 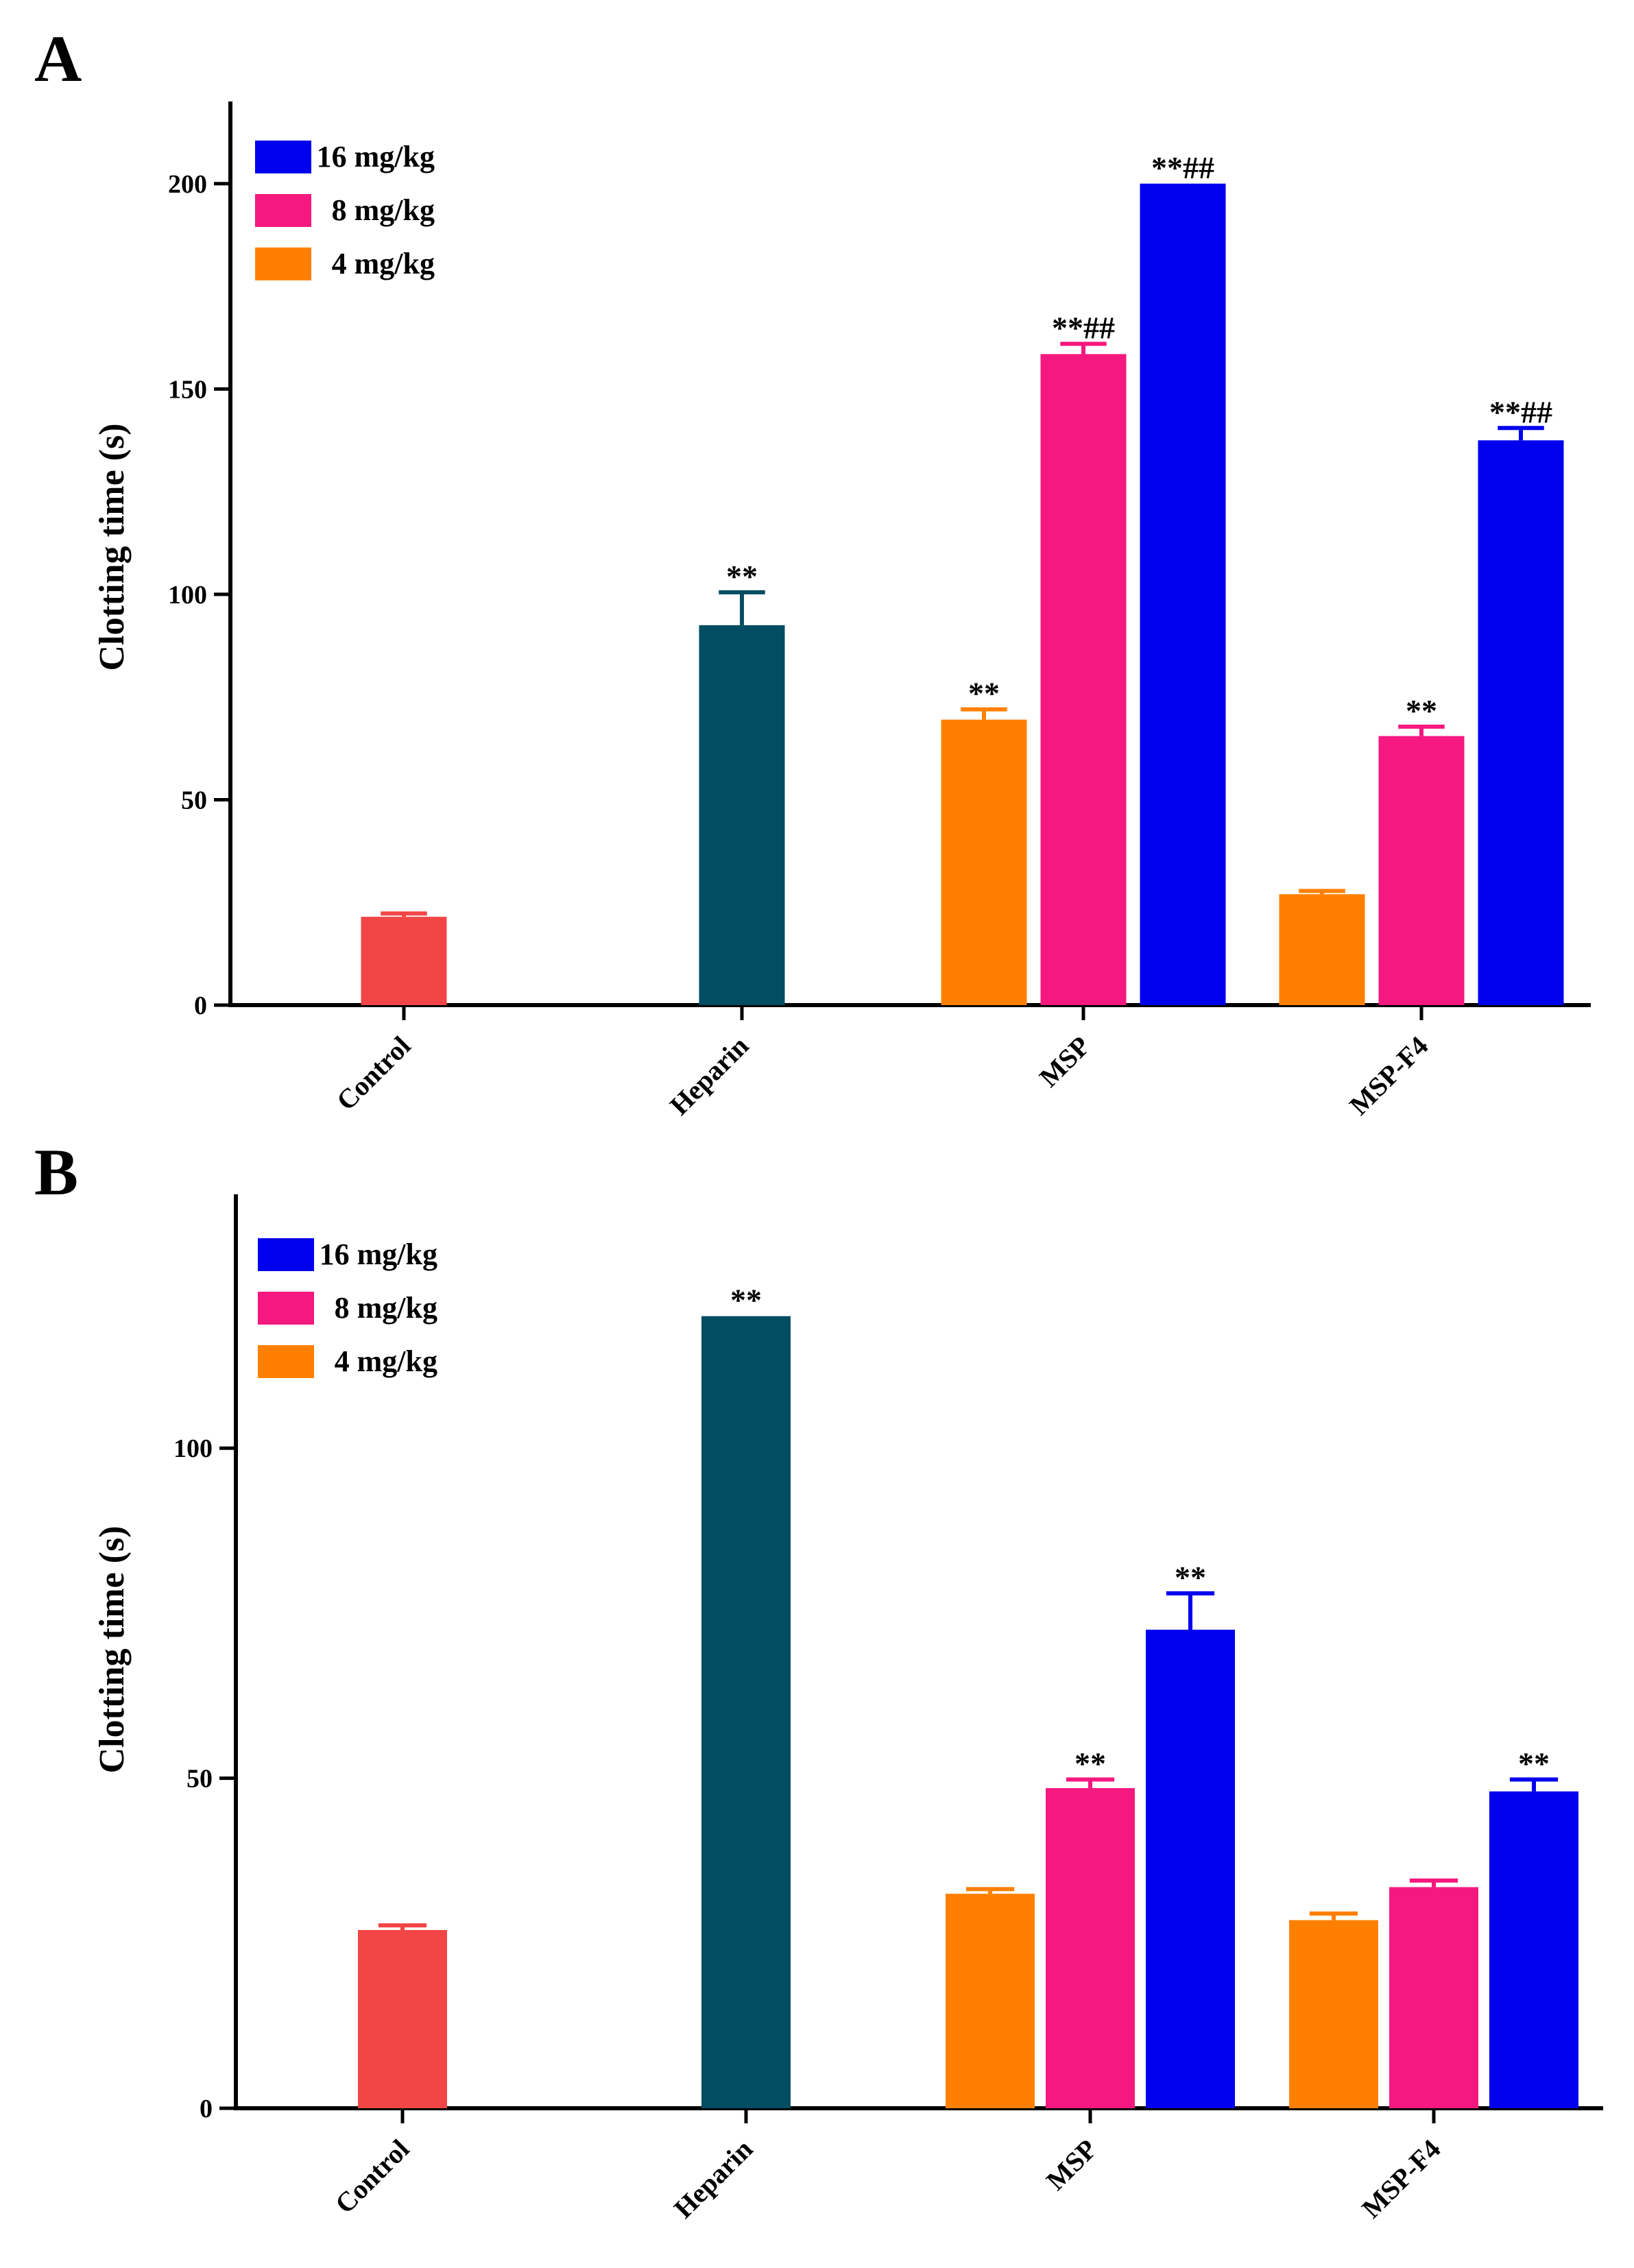 What do you see at coordinates (1083, 328) in the screenshot?
I see `panel-a-bar-msp-8-mg-kg-significance-label: **##` at bounding box center [1083, 328].